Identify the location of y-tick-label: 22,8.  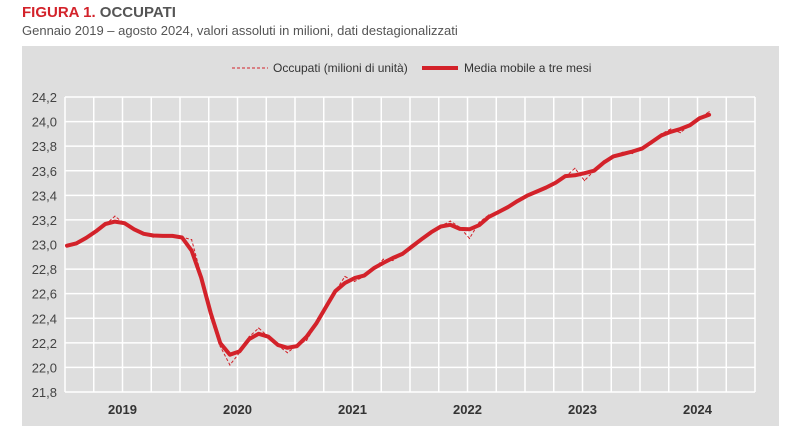
(44, 269).